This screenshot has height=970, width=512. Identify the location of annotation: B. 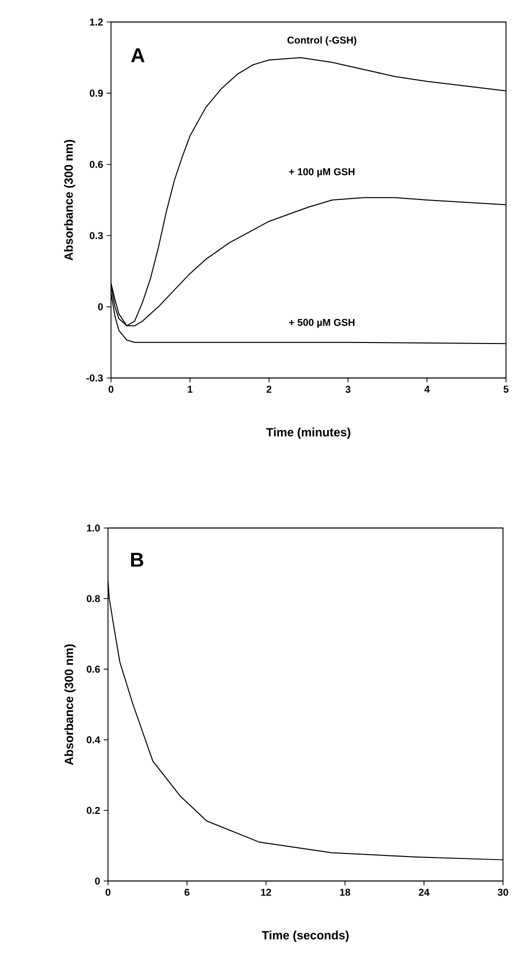
(137, 559).